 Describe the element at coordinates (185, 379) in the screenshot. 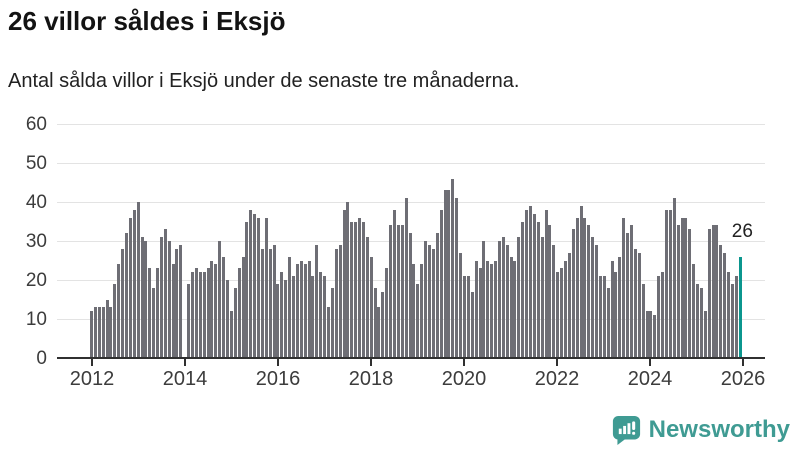

I see `x-axis-label: 2014` at that location.